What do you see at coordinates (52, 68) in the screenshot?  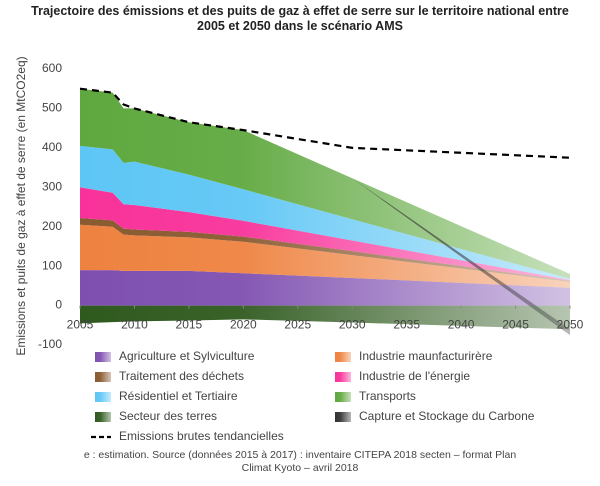 I see `y-tick-label: 600` at bounding box center [52, 68].